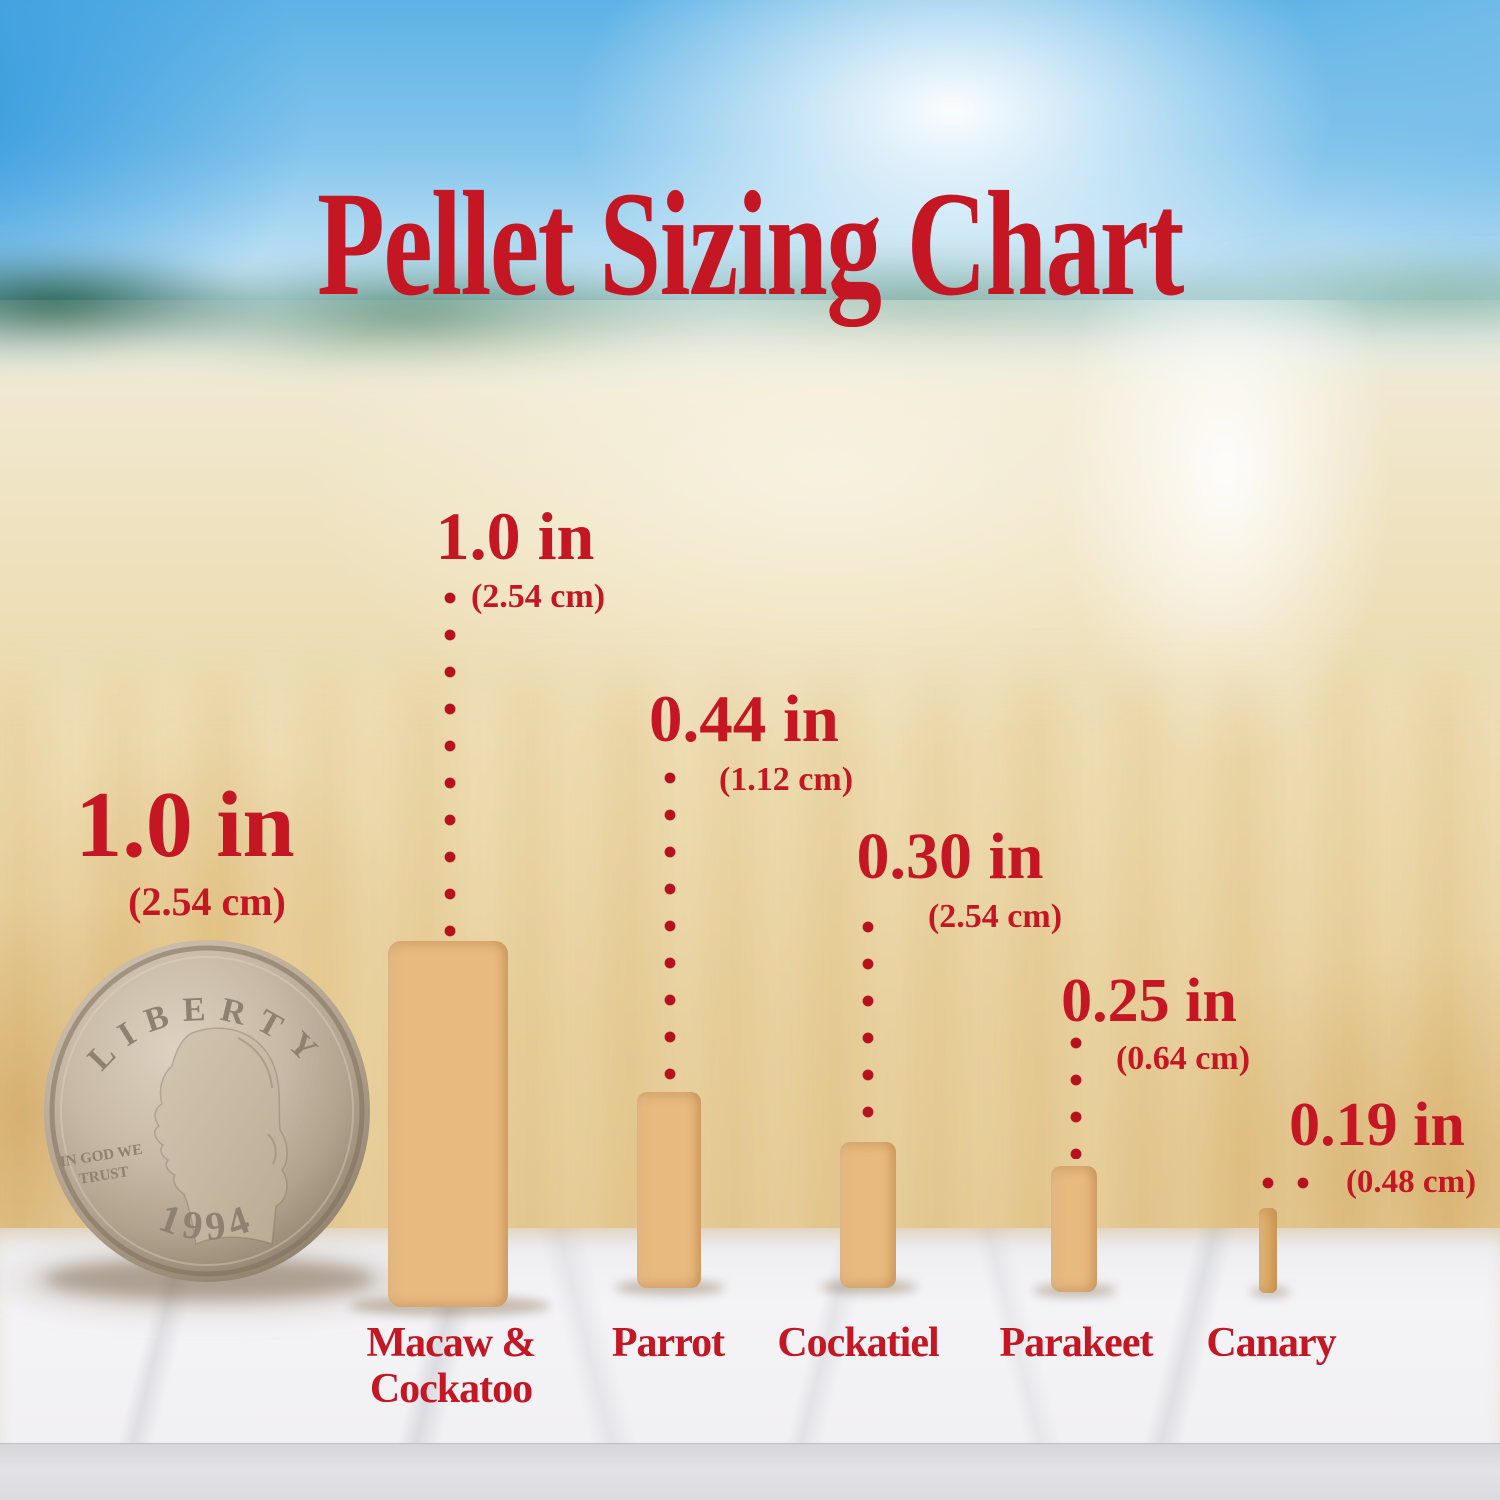  What do you see at coordinates (221, 1136) in the screenshot?
I see `washington-profile` at bounding box center [221, 1136].